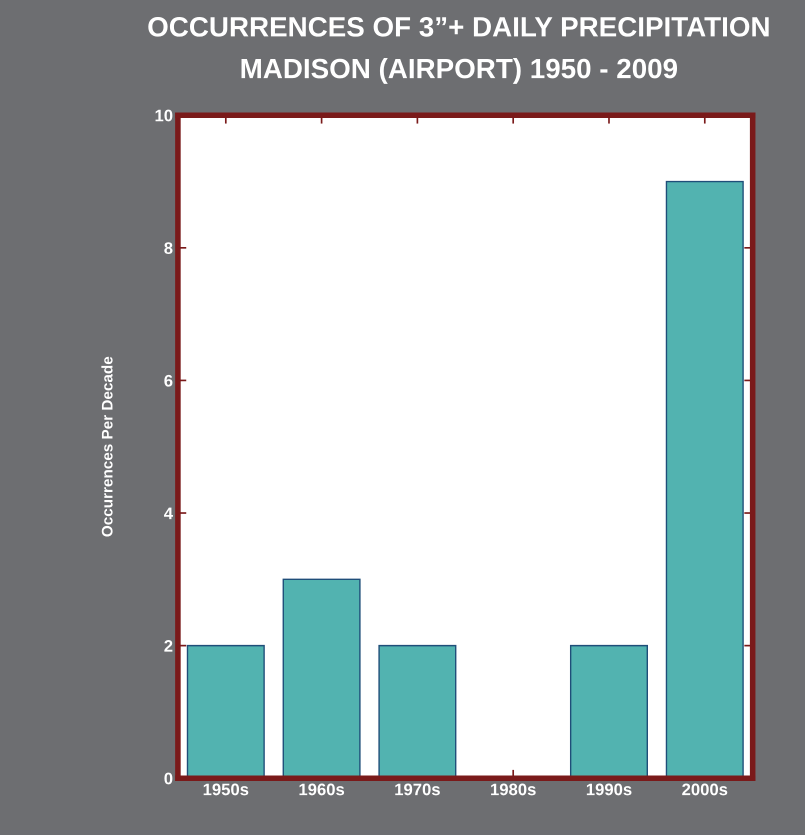 This screenshot has height=835, width=805. What do you see at coordinates (168, 778) in the screenshot?
I see `y-tick-label: 0` at bounding box center [168, 778].